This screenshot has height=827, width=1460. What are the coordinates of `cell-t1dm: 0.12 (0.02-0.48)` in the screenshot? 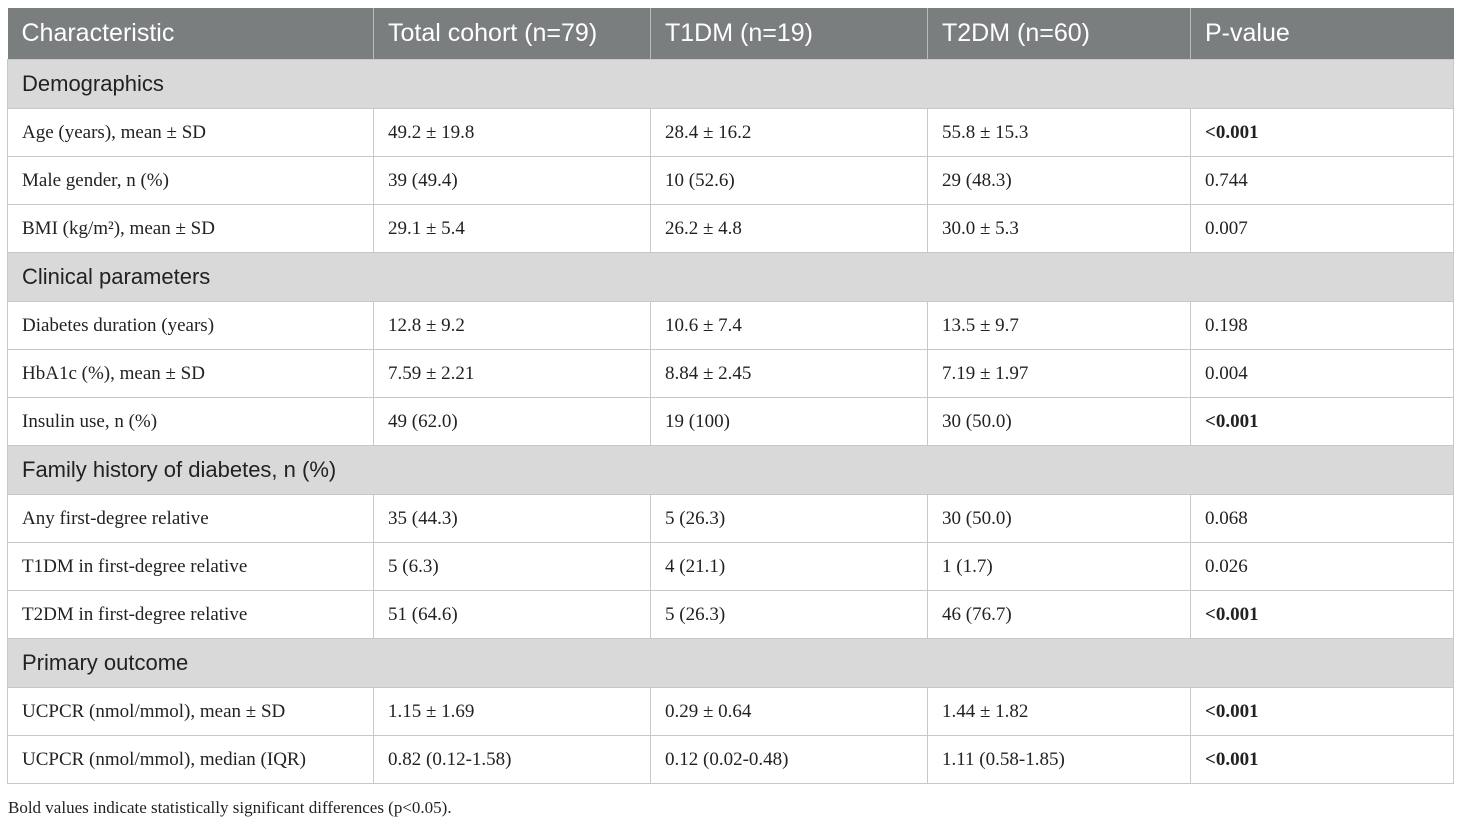 It's located at (789, 759).